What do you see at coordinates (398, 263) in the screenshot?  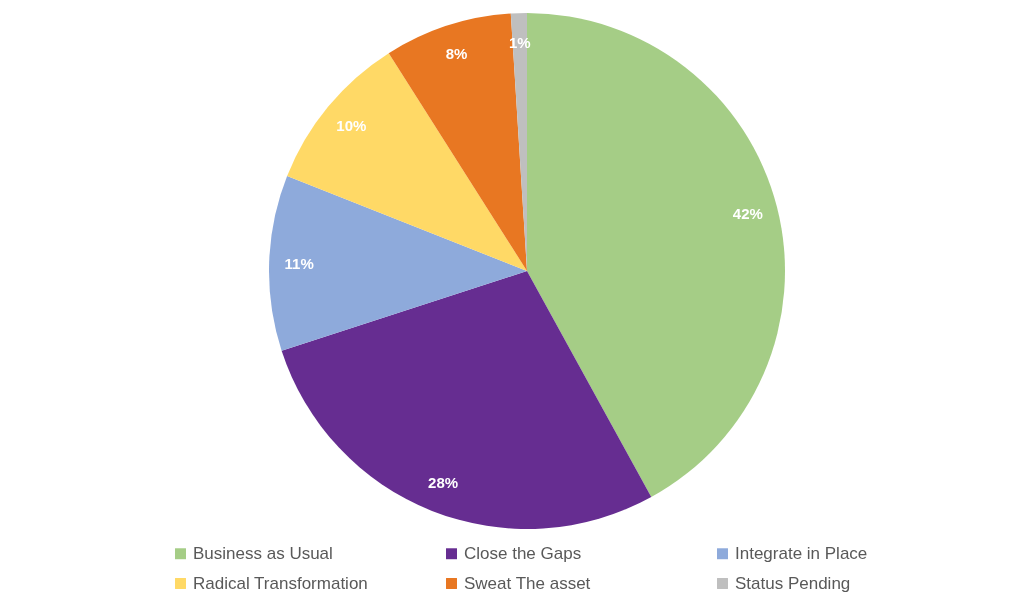 I see `pie-slice` at bounding box center [398, 263].